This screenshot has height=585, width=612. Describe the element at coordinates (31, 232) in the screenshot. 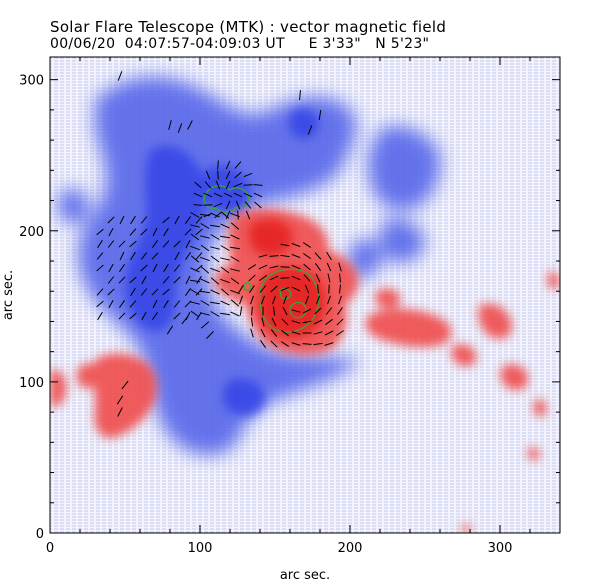

I see `y-tick-label-200: 200` at that location.